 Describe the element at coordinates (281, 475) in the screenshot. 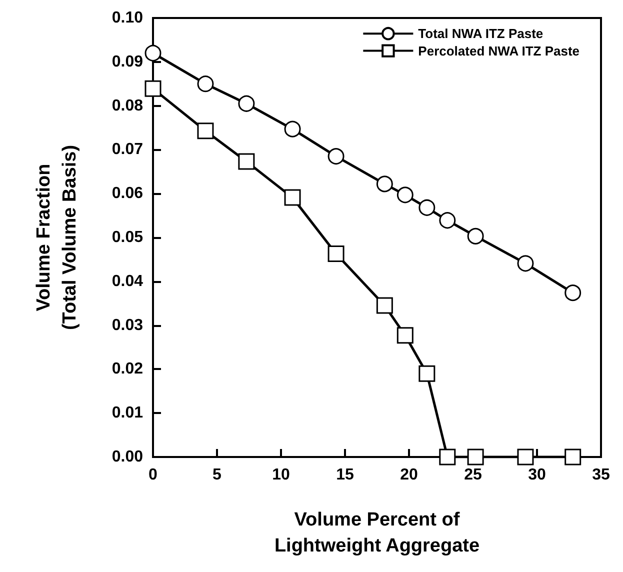

I see `x-tick-label: 10` at that location.